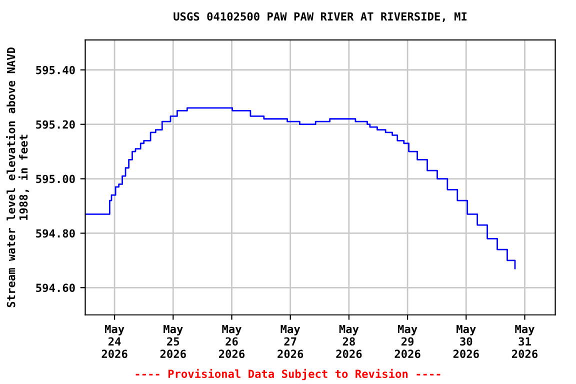 Image resolution: width=576 pixels, height=384 pixels. Describe the element at coordinates (55, 70) in the screenshot. I see `y-tick-label: 595.40` at that location.